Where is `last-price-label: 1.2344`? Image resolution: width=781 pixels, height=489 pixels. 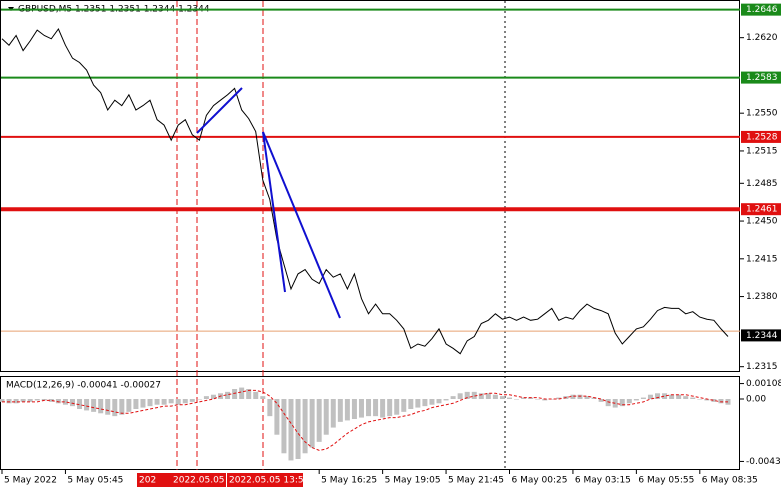
last-price-label: 1.2344 is located at coordinates (762, 336).